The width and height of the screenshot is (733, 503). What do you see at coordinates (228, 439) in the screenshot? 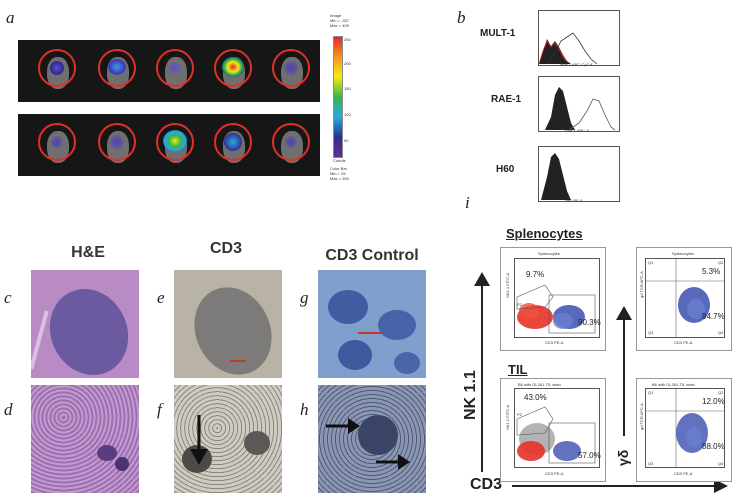
I see `cd3-tissue-image-high-mag` at bounding box center [228, 439].